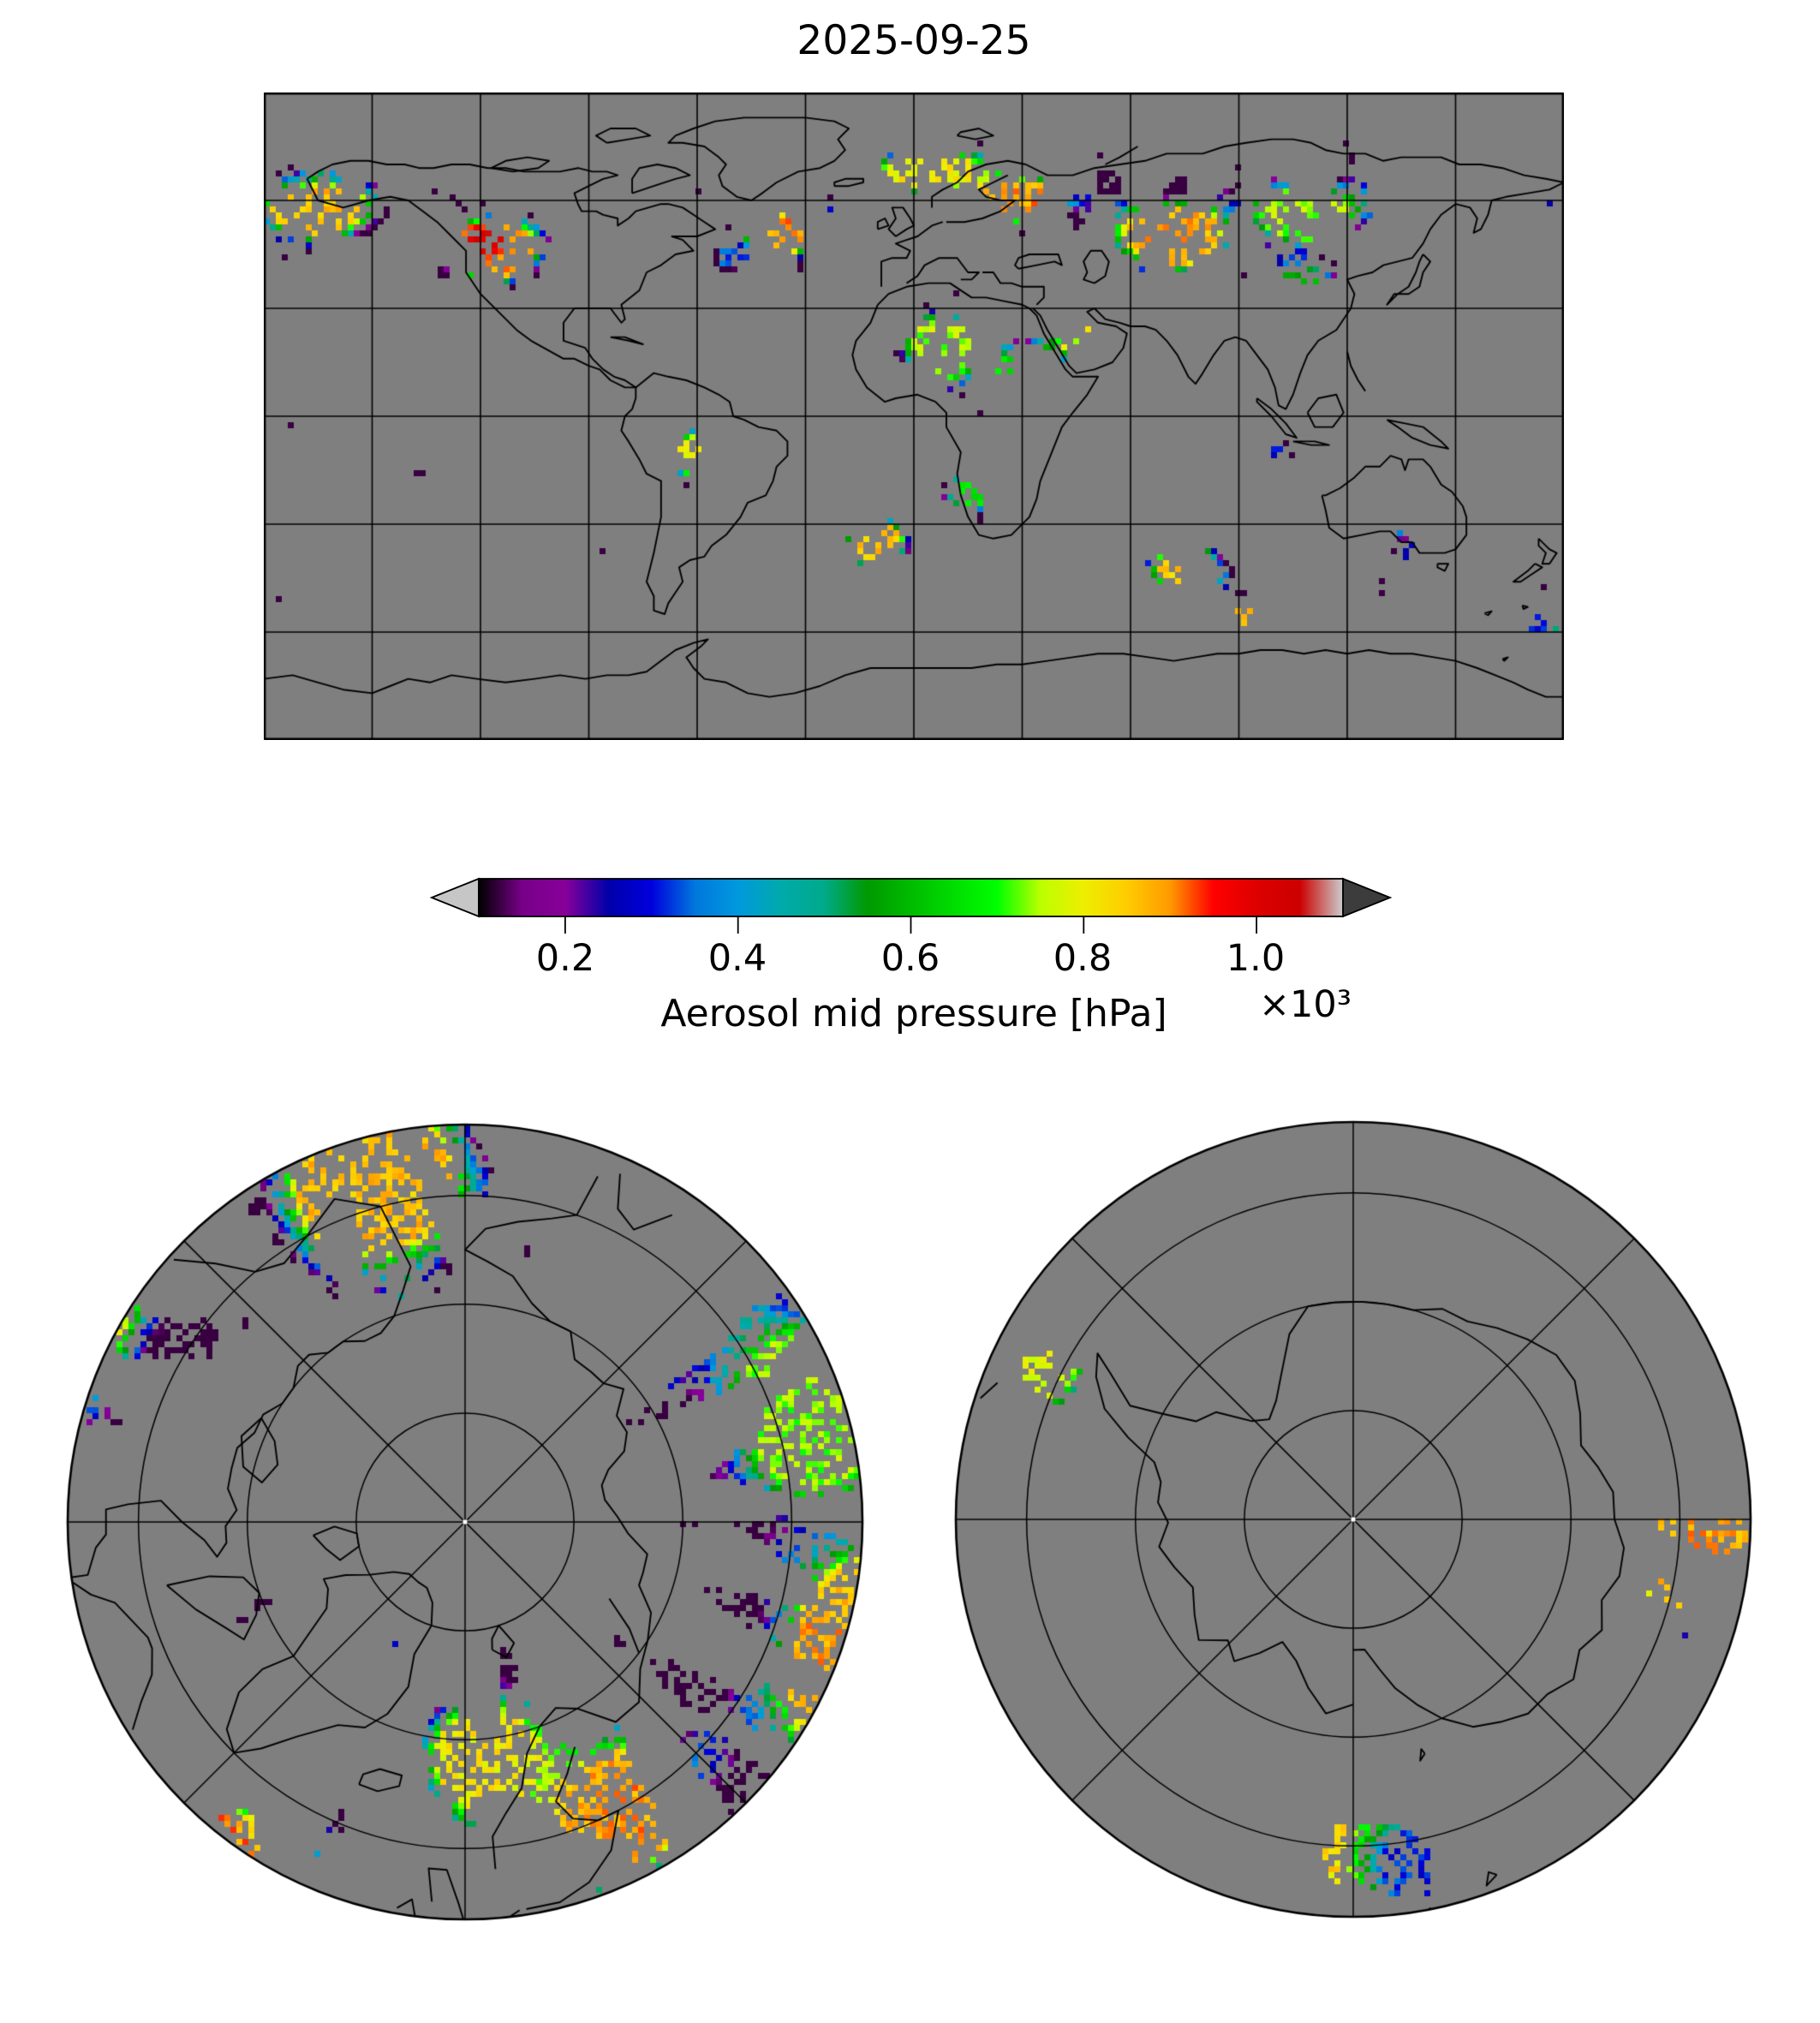 The height and width of the screenshot is (2023, 1820). What do you see at coordinates (910, 958) in the screenshot?
I see `colorbar-tick-label: 0.6` at bounding box center [910, 958].